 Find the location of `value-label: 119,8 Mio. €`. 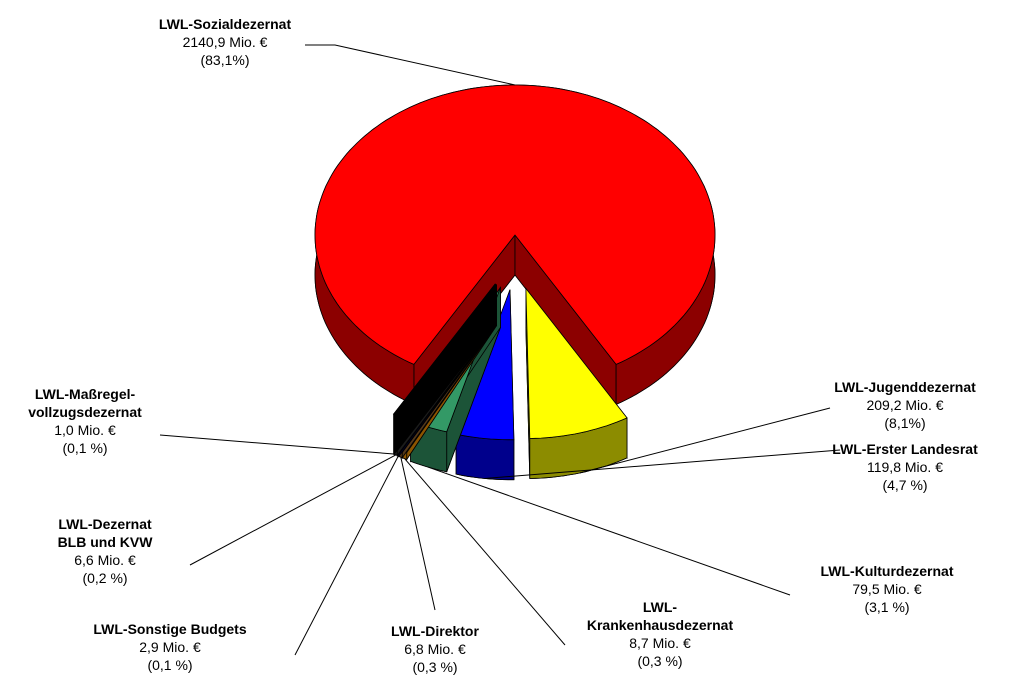

value-label: 119,8 Mio. € is located at coordinates (904, 467).